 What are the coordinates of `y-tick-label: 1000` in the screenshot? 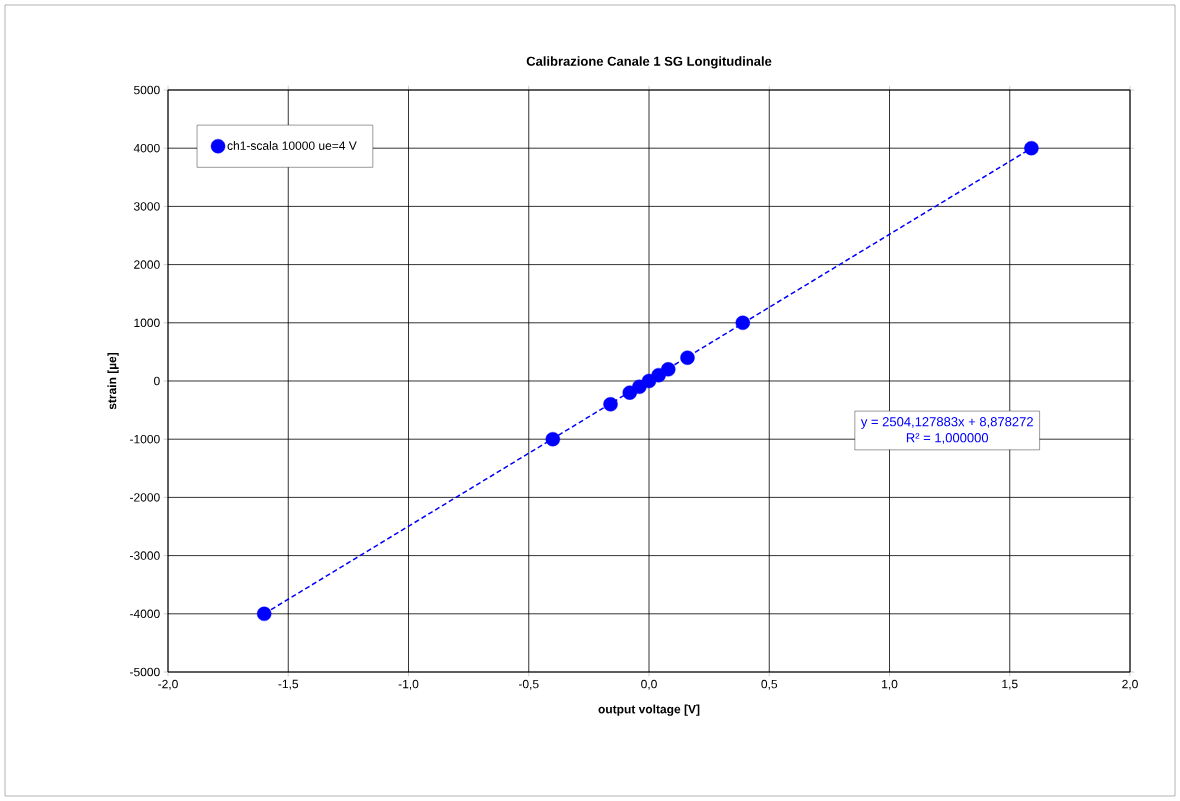 It's located at (147, 323).